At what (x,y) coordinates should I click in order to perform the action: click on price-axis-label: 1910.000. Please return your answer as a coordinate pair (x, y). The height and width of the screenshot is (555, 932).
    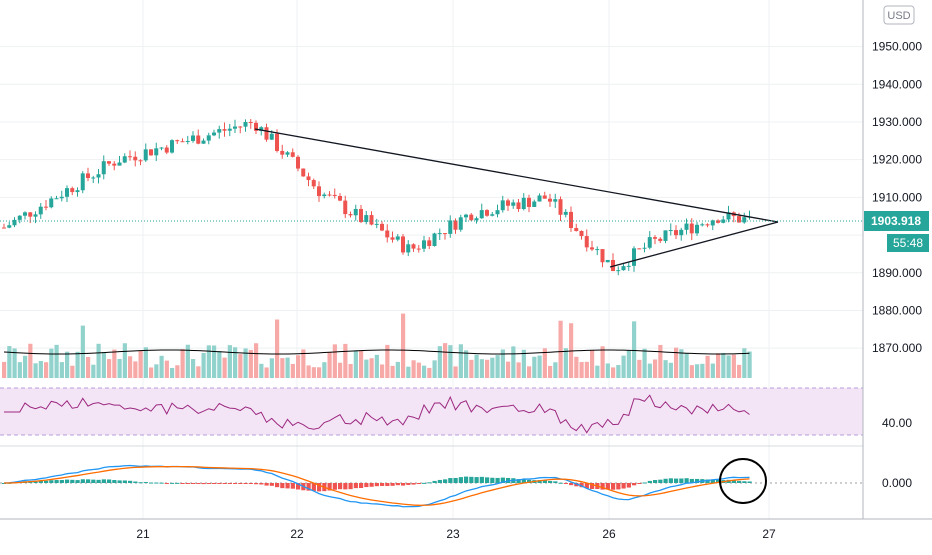
    Looking at the image, I should click on (897, 197).